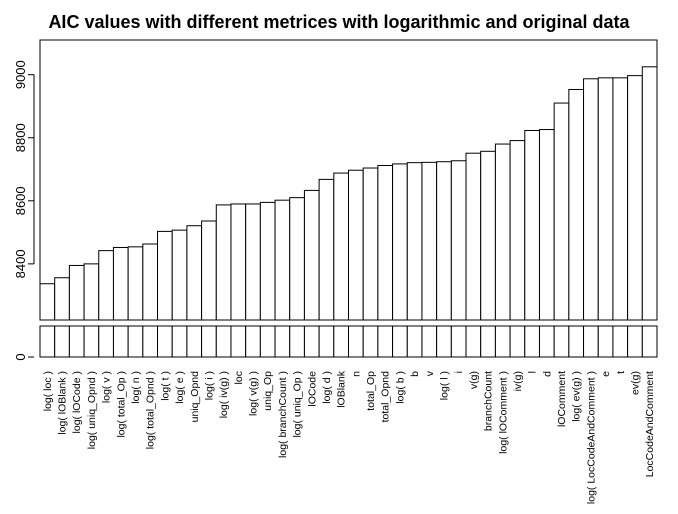 The width and height of the screenshot is (678, 514). What do you see at coordinates (547, 374) in the screenshot?
I see `x-tick-label-35: d` at bounding box center [547, 374].